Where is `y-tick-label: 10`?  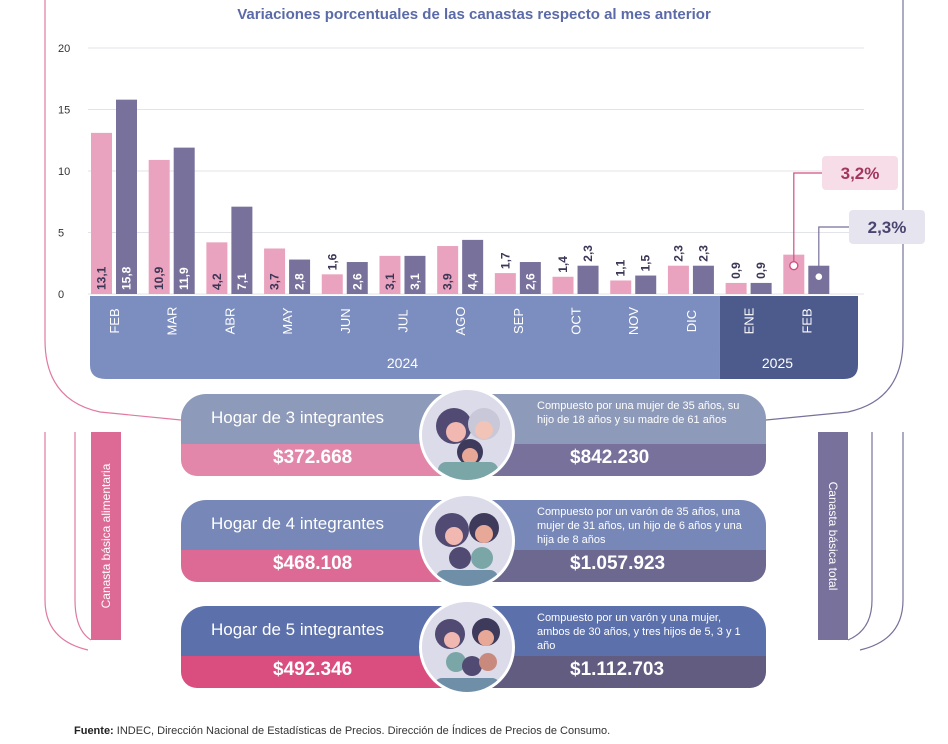 y-tick-label: 10 is located at coordinates (64, 172).